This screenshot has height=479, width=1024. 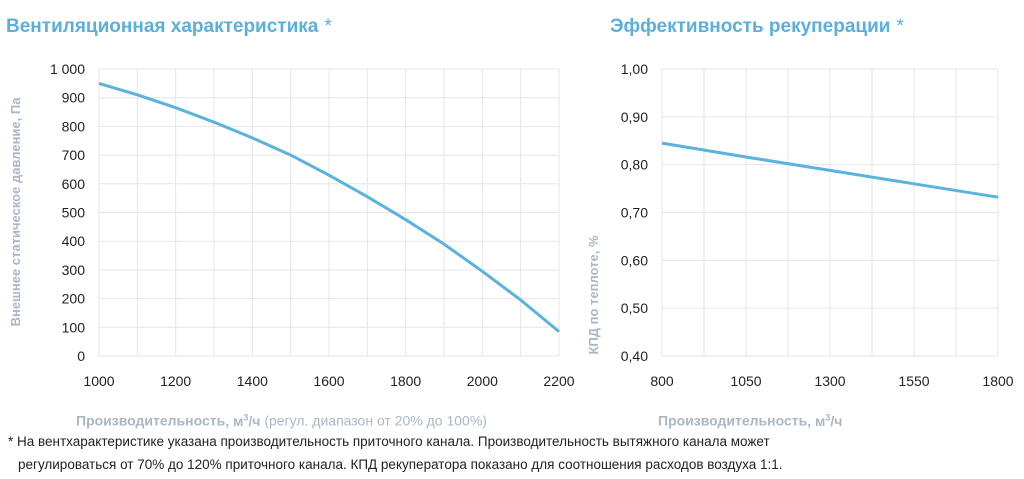 I want to click on ventilation-y-tick-label: 700, so click(x=74, y=155).